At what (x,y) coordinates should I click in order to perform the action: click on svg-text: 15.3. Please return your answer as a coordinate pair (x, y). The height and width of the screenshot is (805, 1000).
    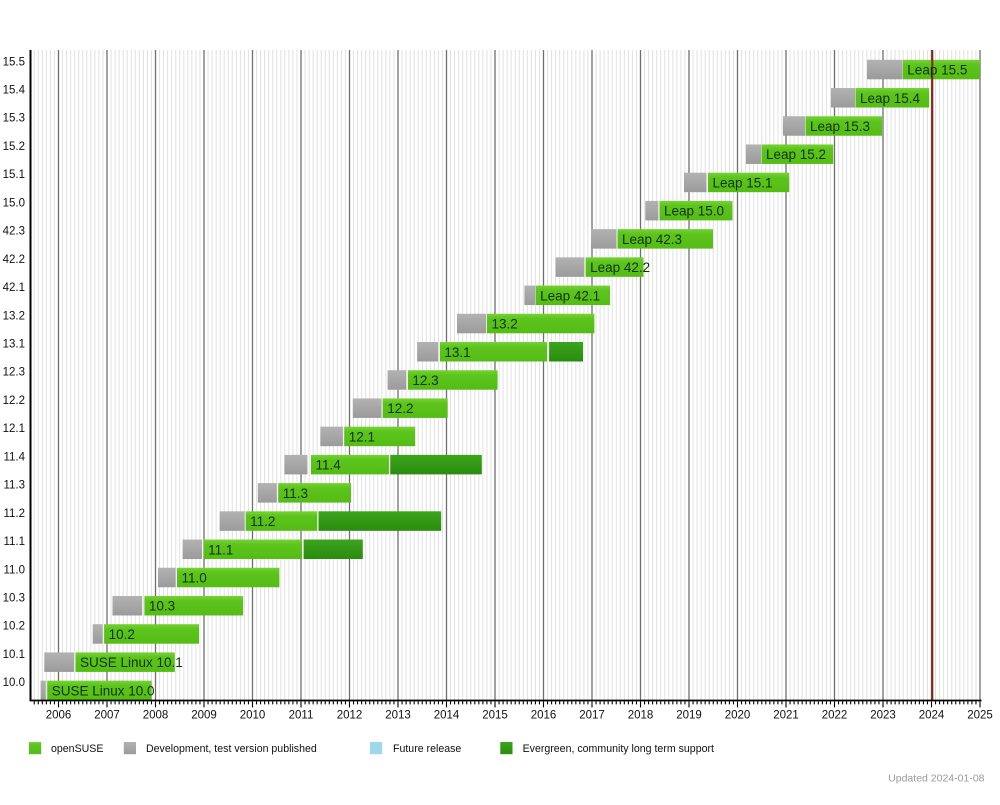
    Looking at the image, I should click on (14, 119).